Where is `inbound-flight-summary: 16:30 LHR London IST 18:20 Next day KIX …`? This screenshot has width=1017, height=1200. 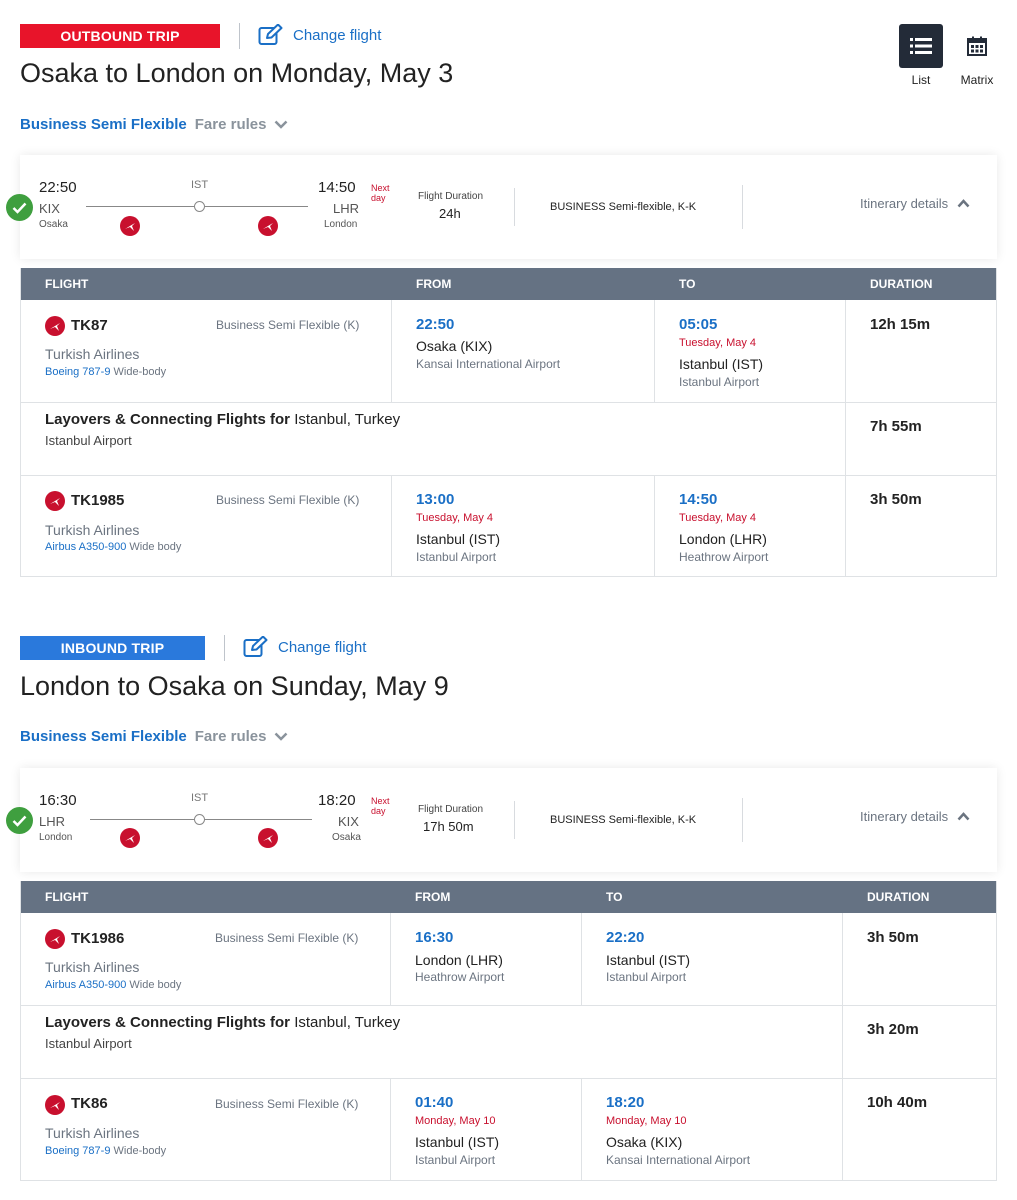
inbound-flight-summary: 16:30 LHR London IST 18:20 Next day KIX … is located at coordinates (501, 820).